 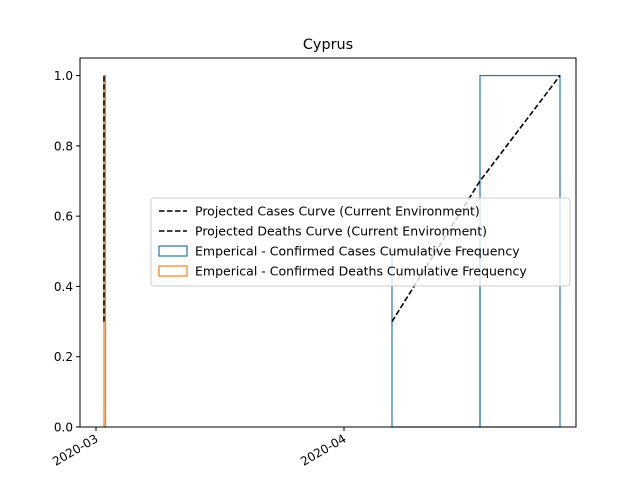 I want to click on y-tick-label: 0.8, so click(x=63, y=146).